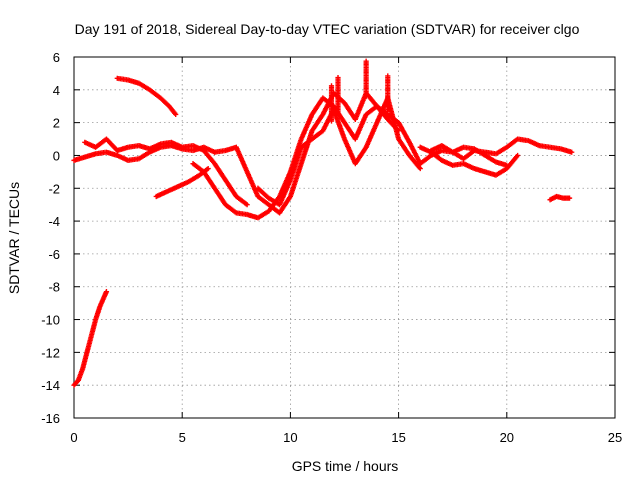 This screenshot has height=480, width=640. I want to click on y-tick-label: 0, so click(56, 155).